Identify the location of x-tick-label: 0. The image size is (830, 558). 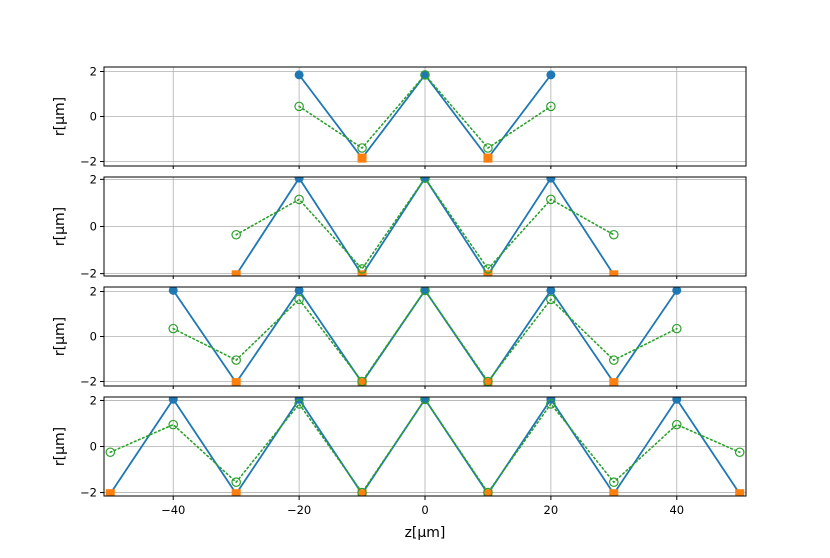
(424, 510).